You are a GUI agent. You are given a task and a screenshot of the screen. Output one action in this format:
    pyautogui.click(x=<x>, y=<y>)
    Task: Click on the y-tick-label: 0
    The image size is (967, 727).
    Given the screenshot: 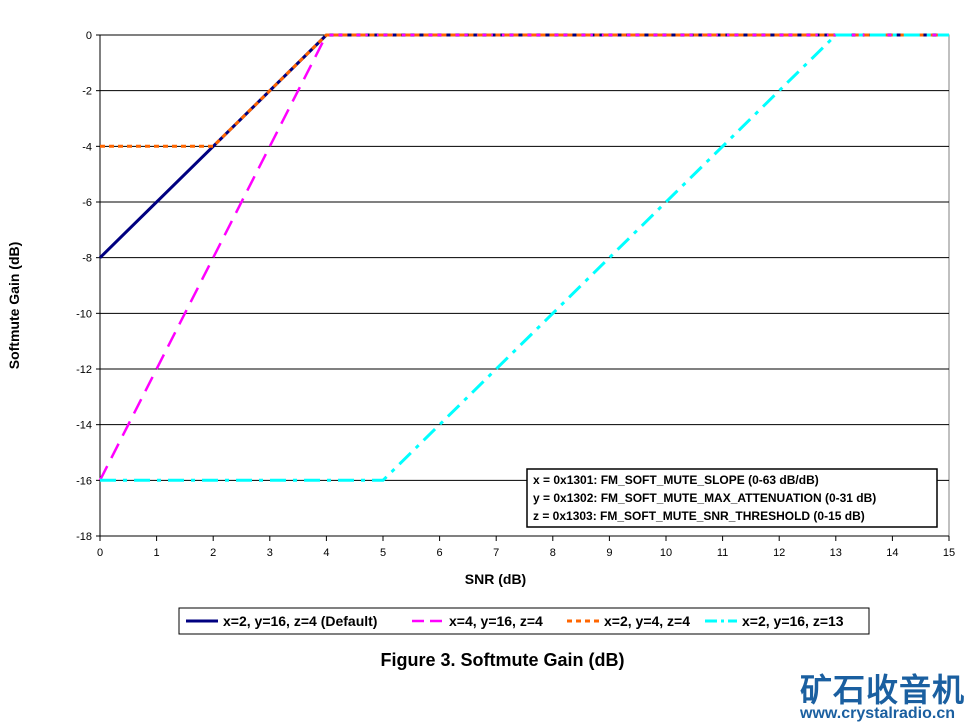 What is the action you would take?
    pyautogui.click(x=89, y=36)
    